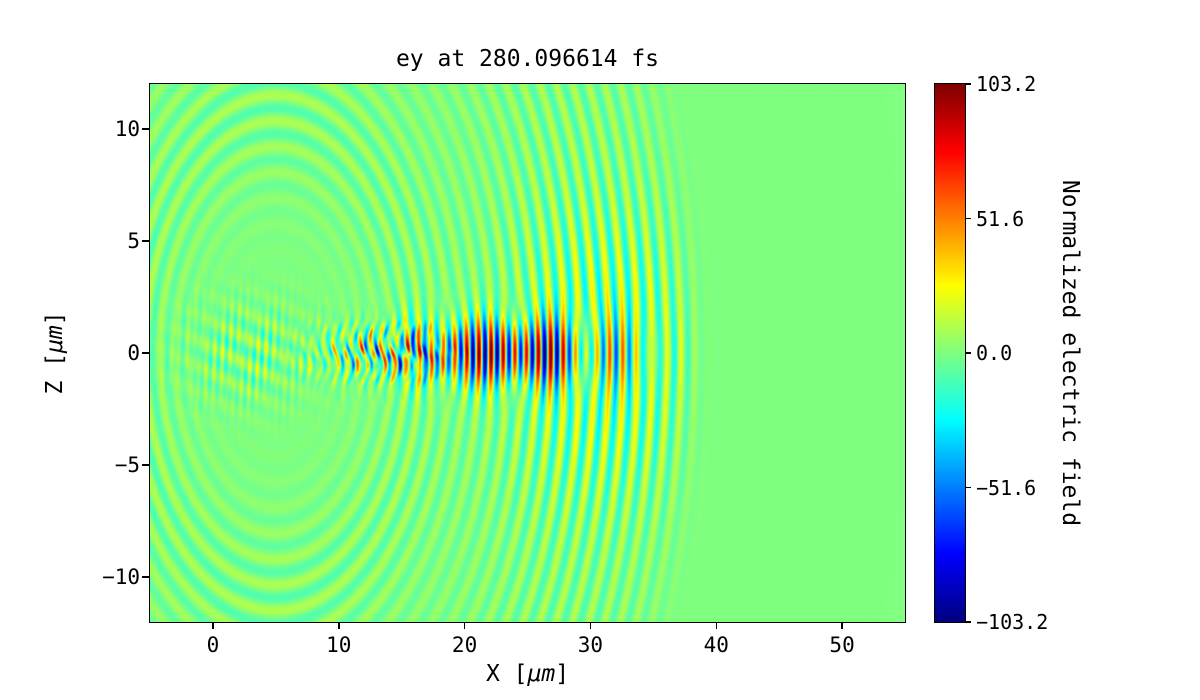  I want to click on y-tick-label: 10, so click(127, 128).